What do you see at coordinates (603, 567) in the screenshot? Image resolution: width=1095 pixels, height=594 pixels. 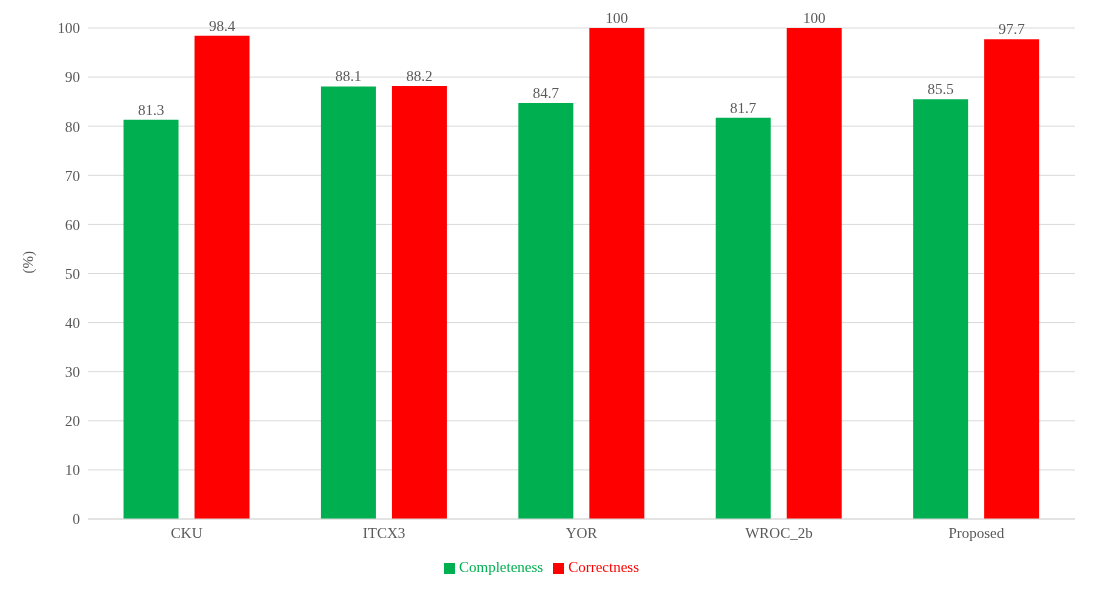 I see `legend-label: Correctness` at bounding box center [603, 567].